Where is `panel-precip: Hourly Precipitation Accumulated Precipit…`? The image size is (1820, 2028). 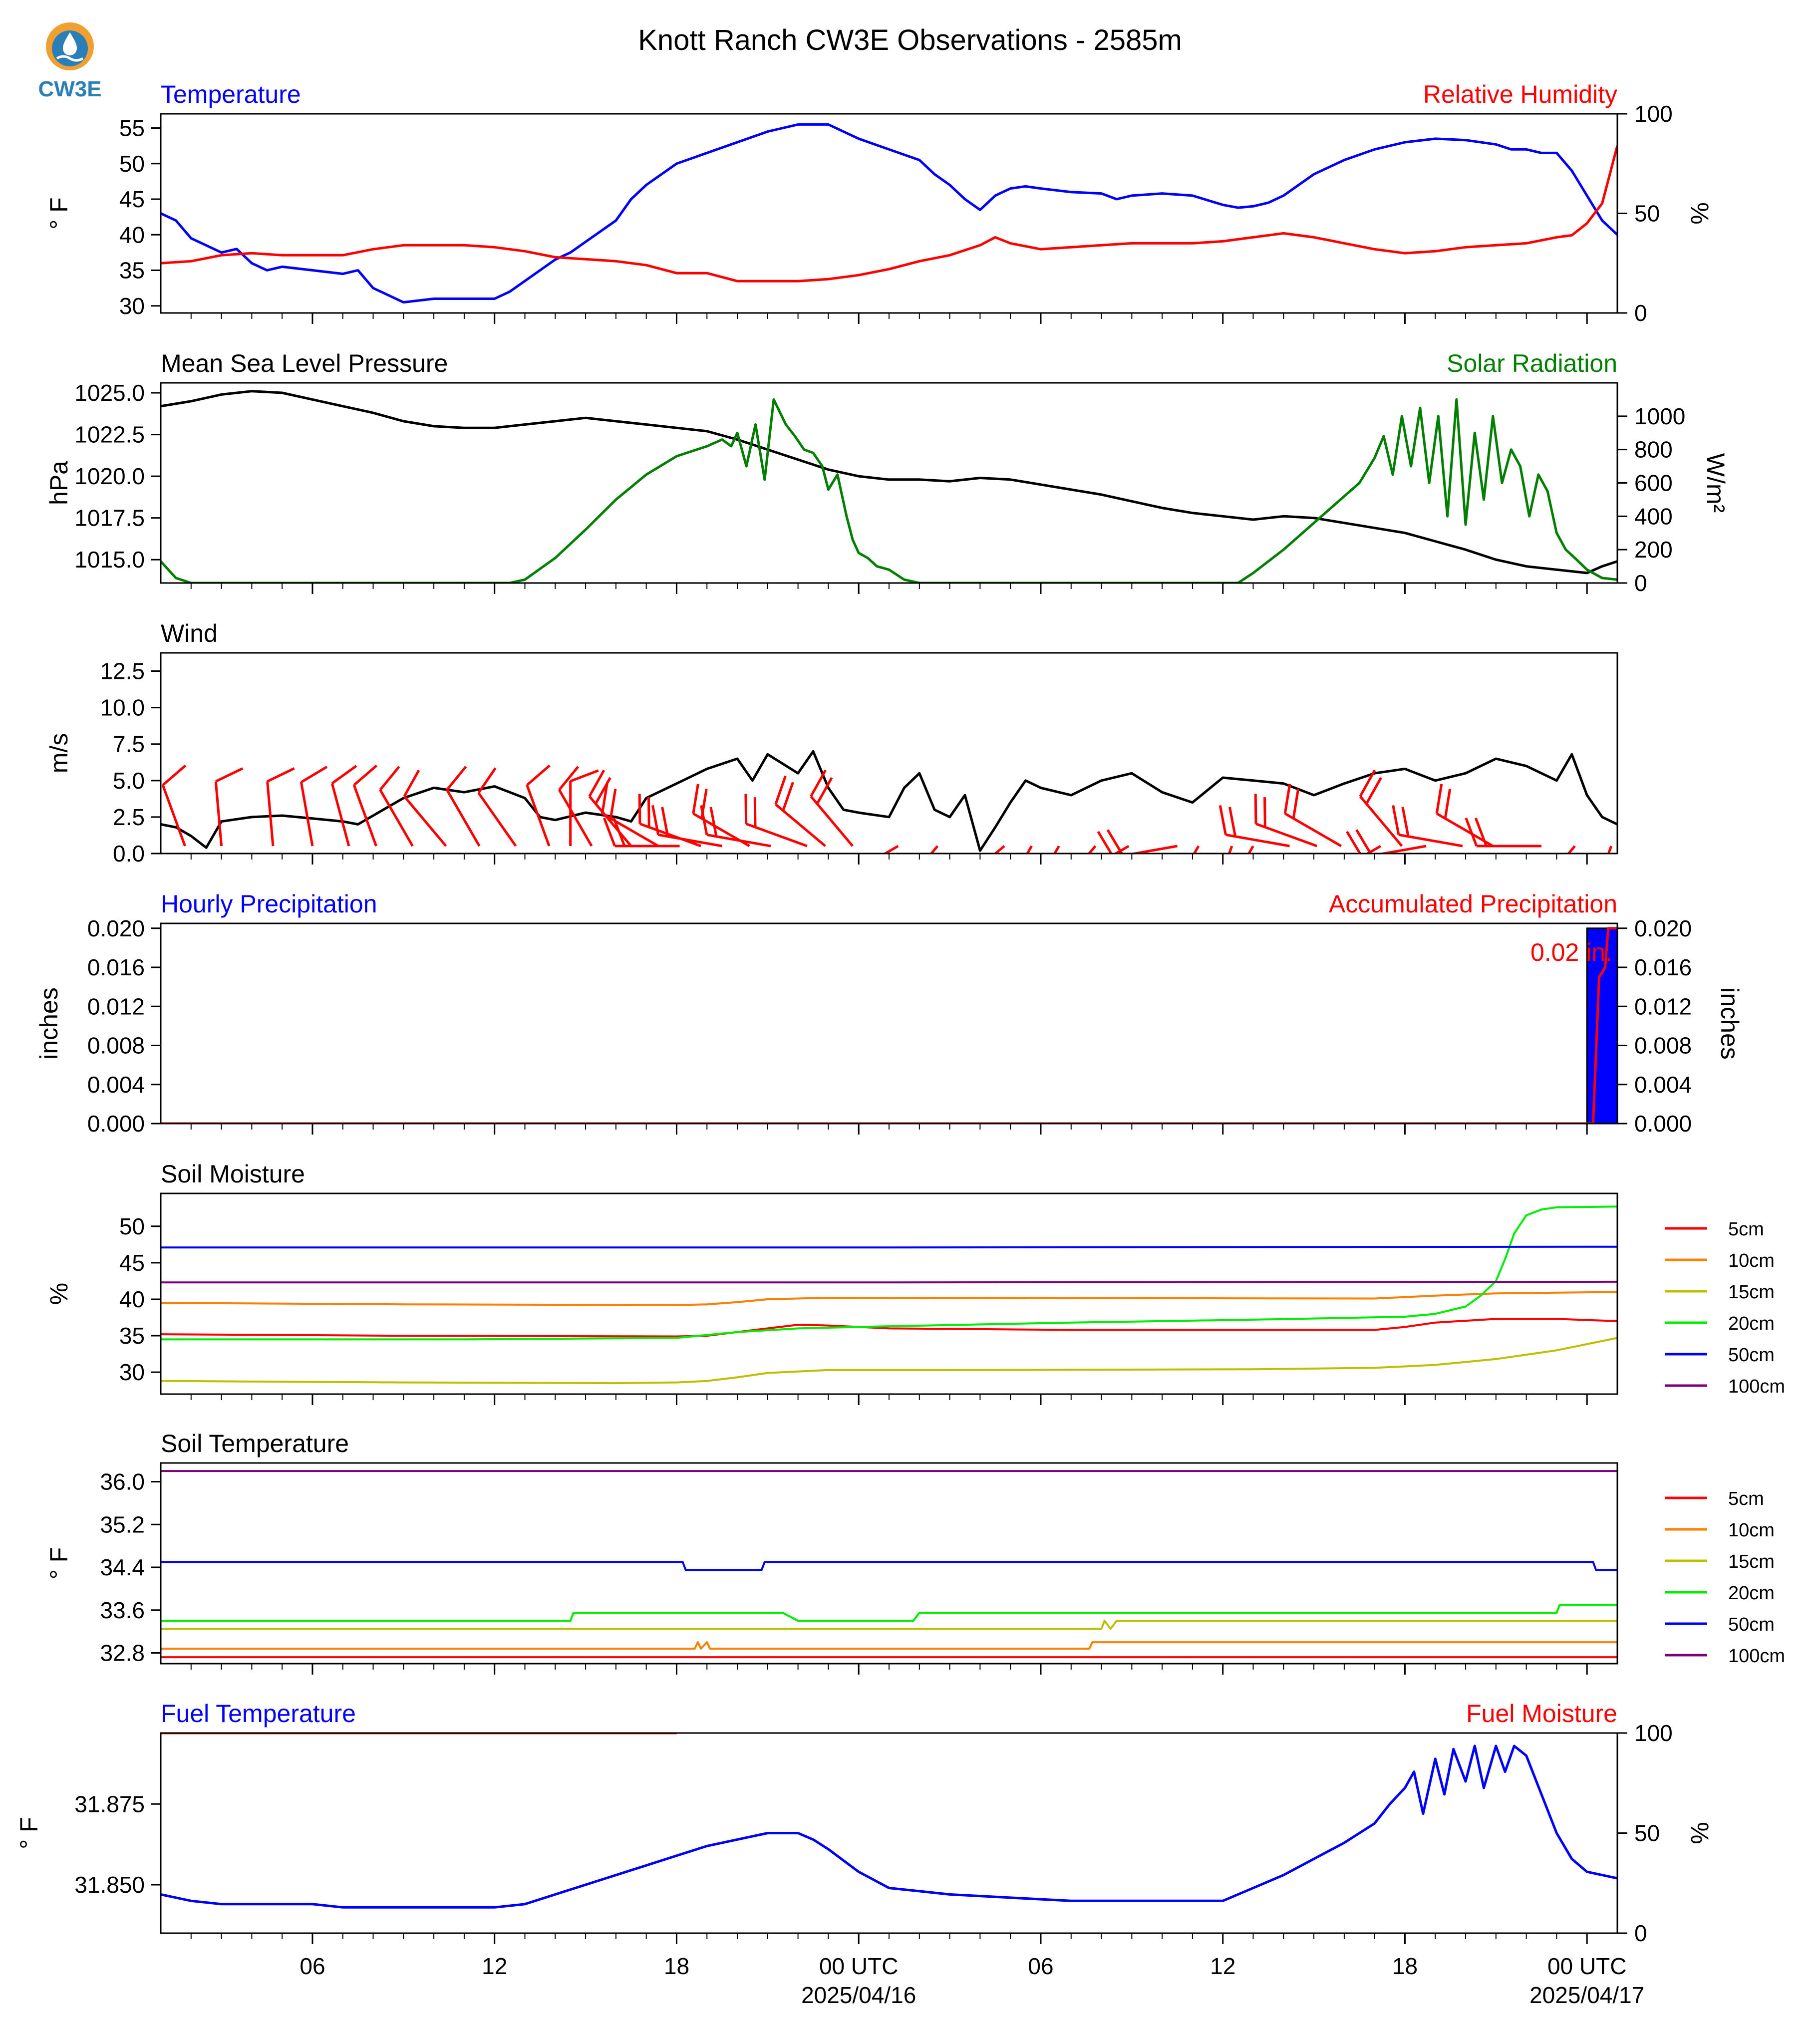
panel-precip: Hourly Precipitation Accumulated Precipit… is located at coordinates (889, 1013).